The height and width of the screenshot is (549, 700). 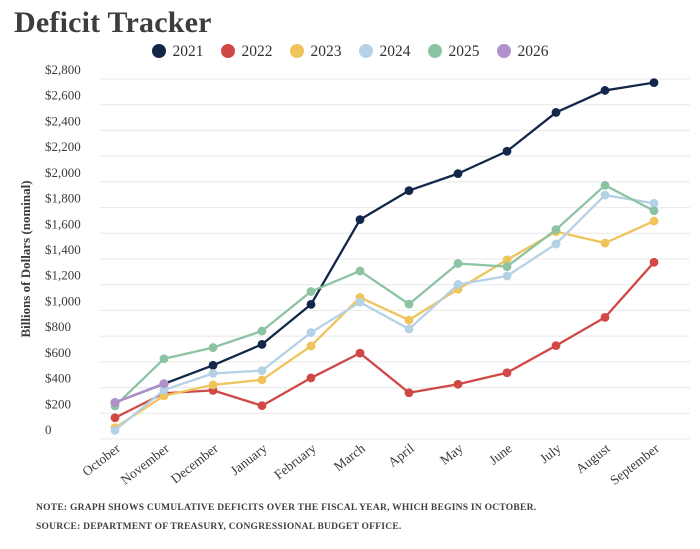 I want to click on data-point-2025-july, so click(x=556, y=229).